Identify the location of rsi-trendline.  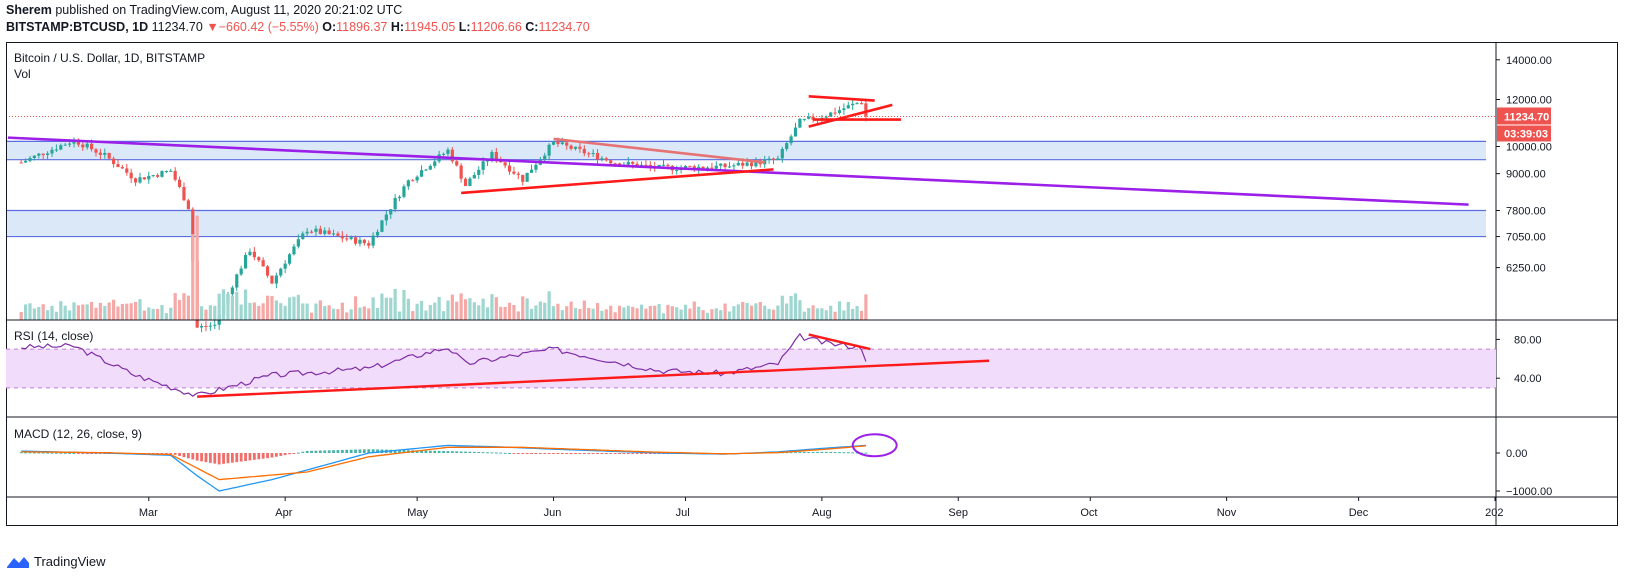
(839, 342).